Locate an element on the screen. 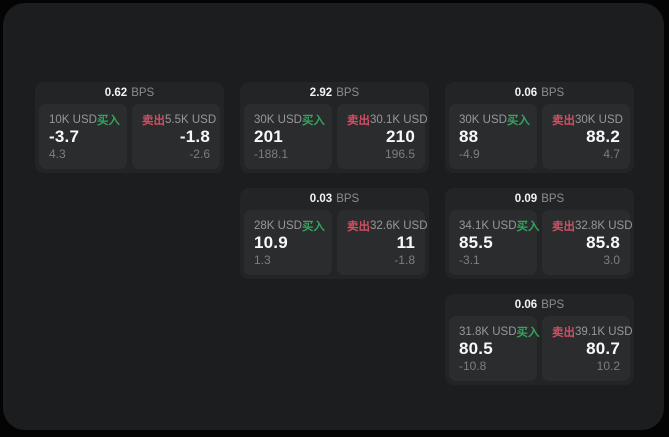 The height and width of the screenshot is (437, 669). buy-delta: -10.8 is located at coordinates (473, 366).